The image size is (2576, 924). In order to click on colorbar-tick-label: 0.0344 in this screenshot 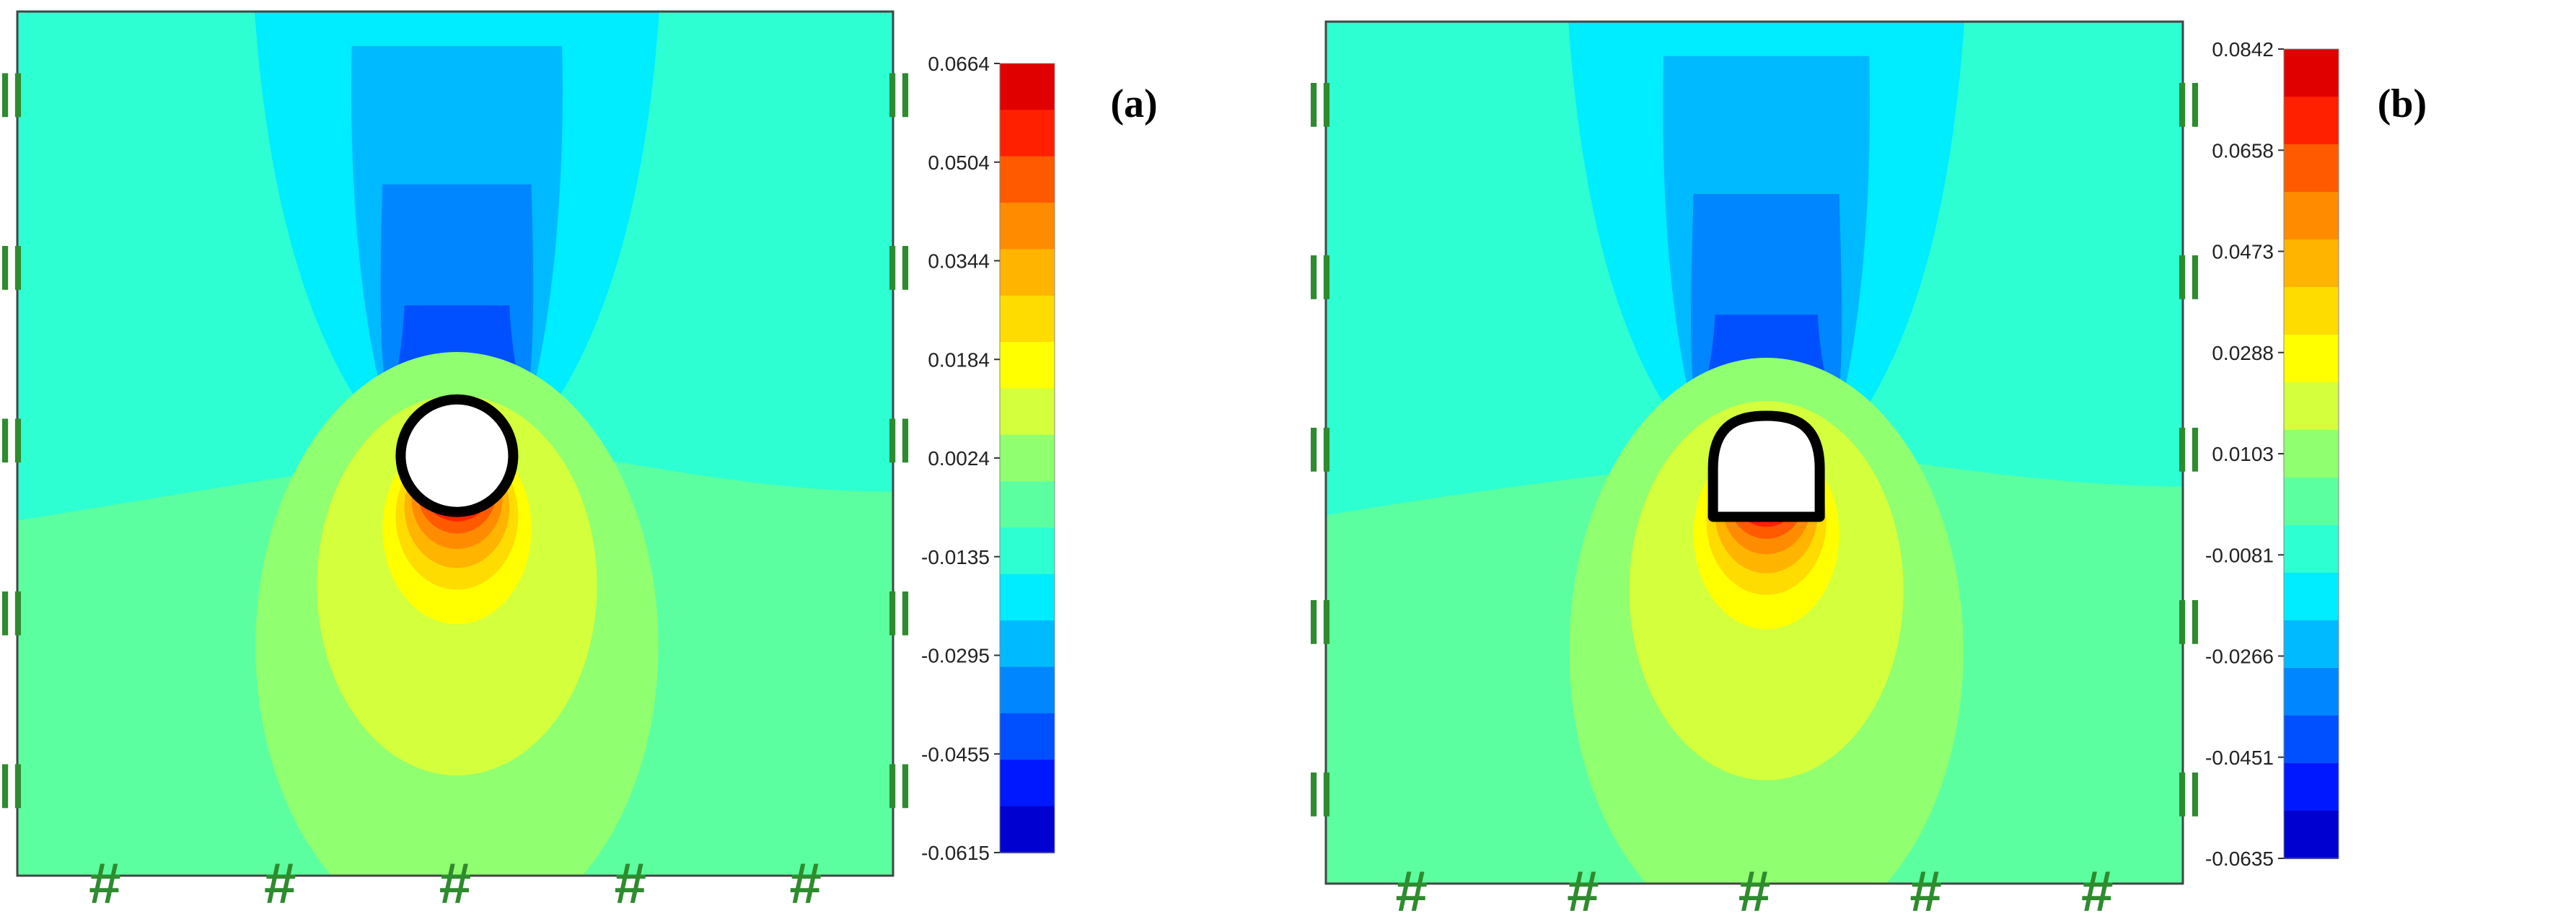, I will do `click(959, 261)`.